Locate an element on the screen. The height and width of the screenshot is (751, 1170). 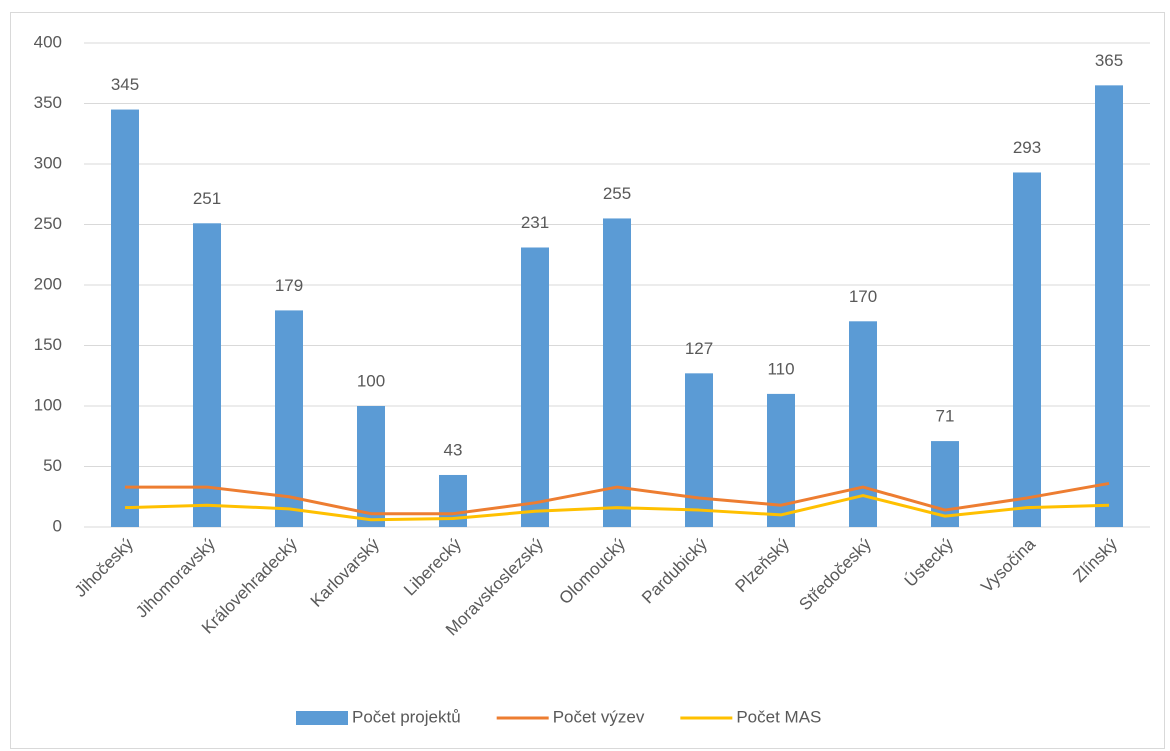
y-tick-label: 250 is located at coordinates (48, 223).